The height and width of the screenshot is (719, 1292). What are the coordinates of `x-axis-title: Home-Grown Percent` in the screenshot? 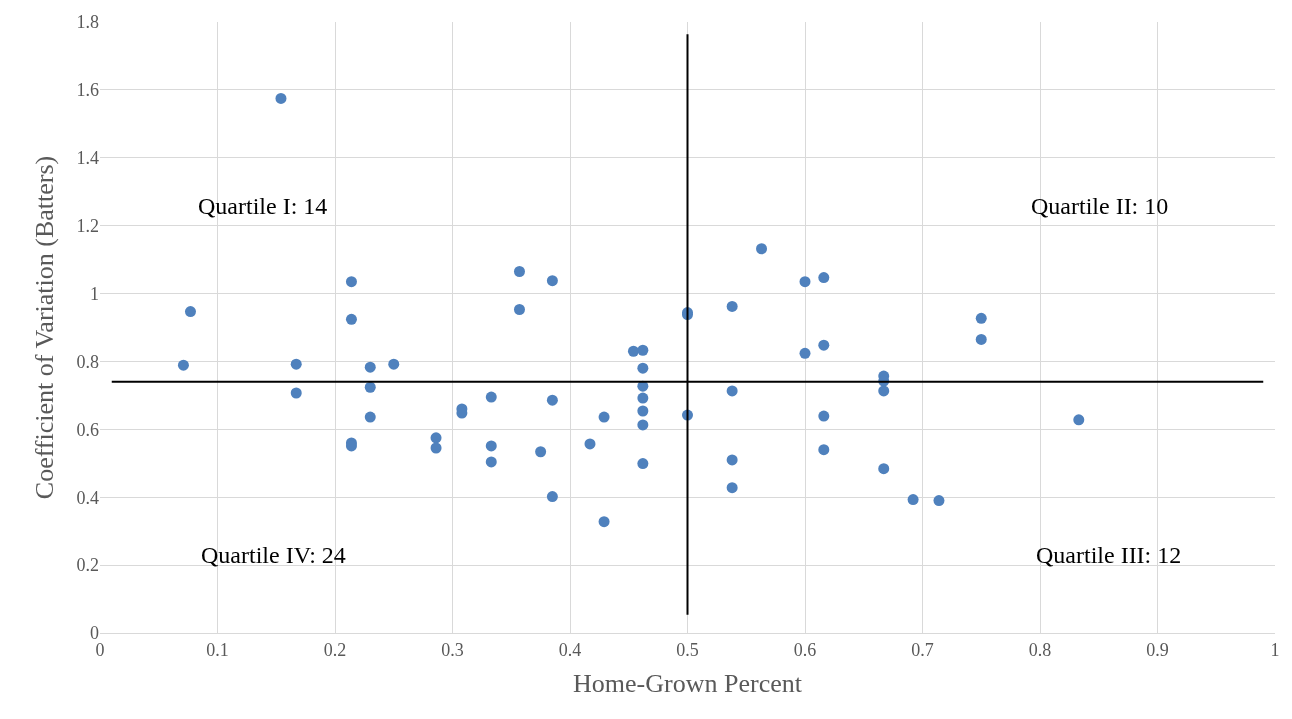 It's located at (688, 684).